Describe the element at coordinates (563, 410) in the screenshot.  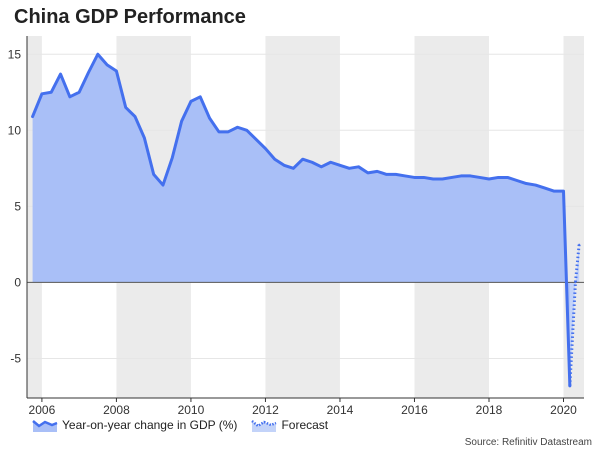
I see `x-tick-label-2020: 2020` at that location.